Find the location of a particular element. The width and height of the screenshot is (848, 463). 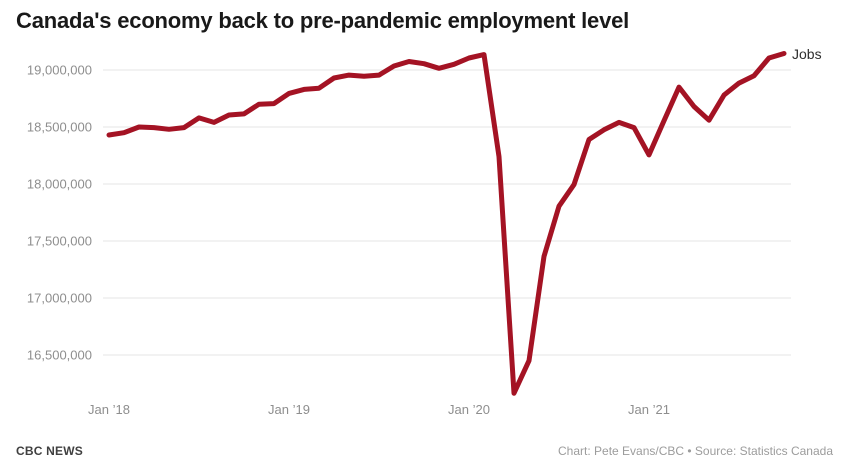

y-axis-label: 18,500,000 is located at coordinates (59, 127).